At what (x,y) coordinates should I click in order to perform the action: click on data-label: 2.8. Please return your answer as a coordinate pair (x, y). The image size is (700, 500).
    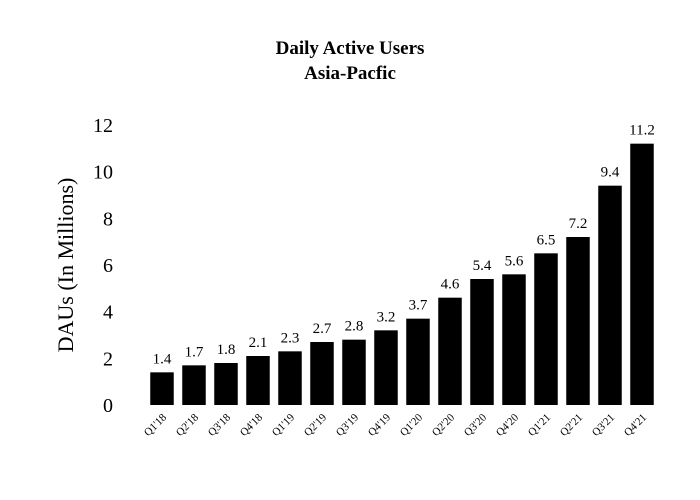
    Looking at the image, I should click on (354, 327).